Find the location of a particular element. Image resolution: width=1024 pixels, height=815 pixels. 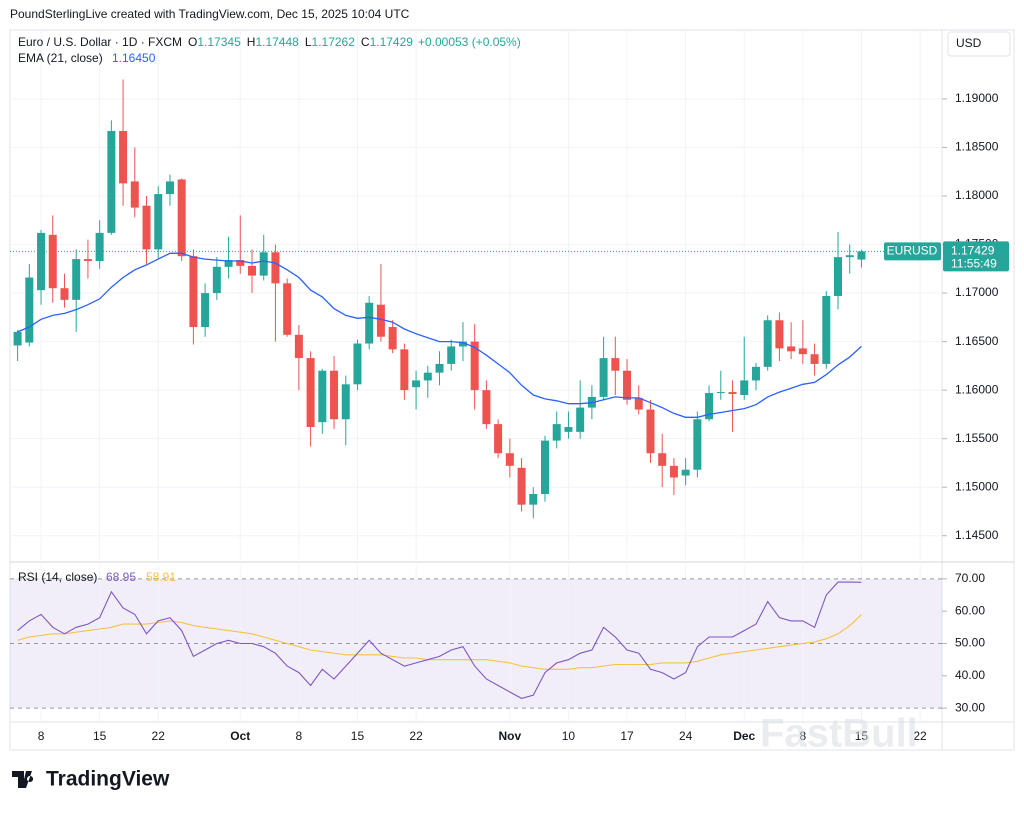

legend-item: 1.17345 is located at coordinates (219, 42).